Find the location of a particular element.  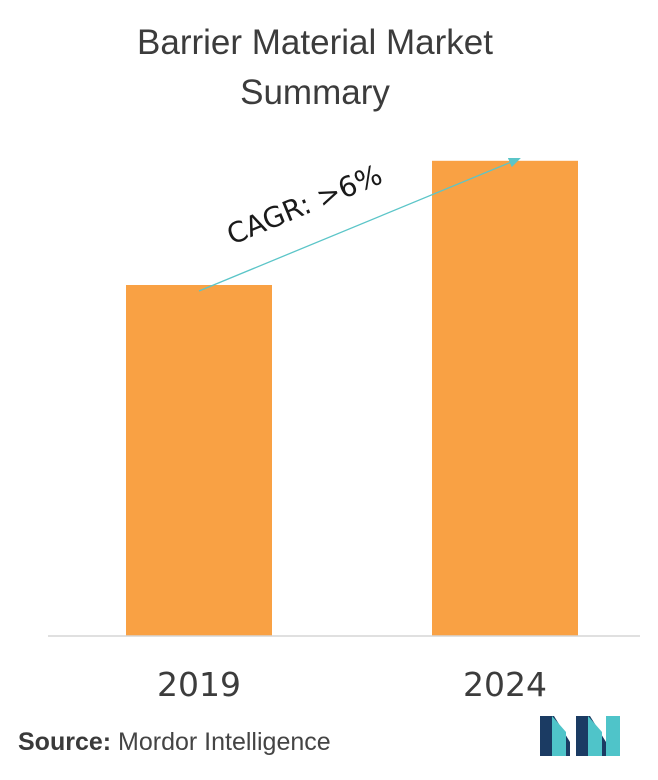

bar-2024 is located at coordinates (505, 398).